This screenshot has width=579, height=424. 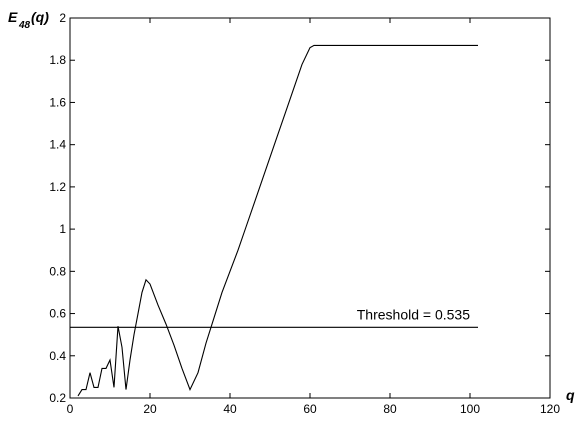 What do you see at coordinates (57, 398) in the screenshot?
I see `y-tick-label: 0.2` at bounding box center [57, 398].